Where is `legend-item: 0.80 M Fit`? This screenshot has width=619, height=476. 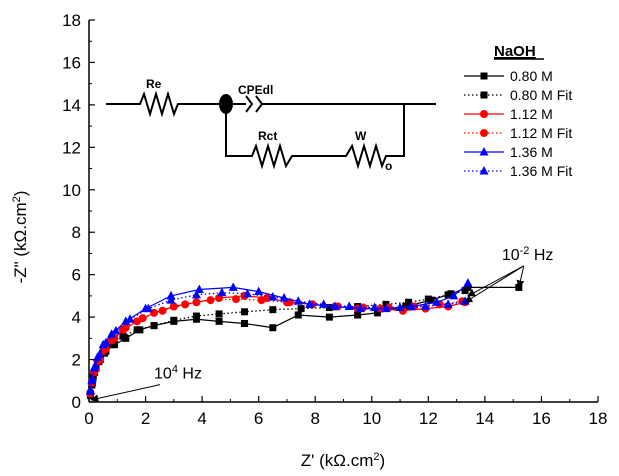
legend-item: 0.80 M Fit is located at coordinates (518, 95).